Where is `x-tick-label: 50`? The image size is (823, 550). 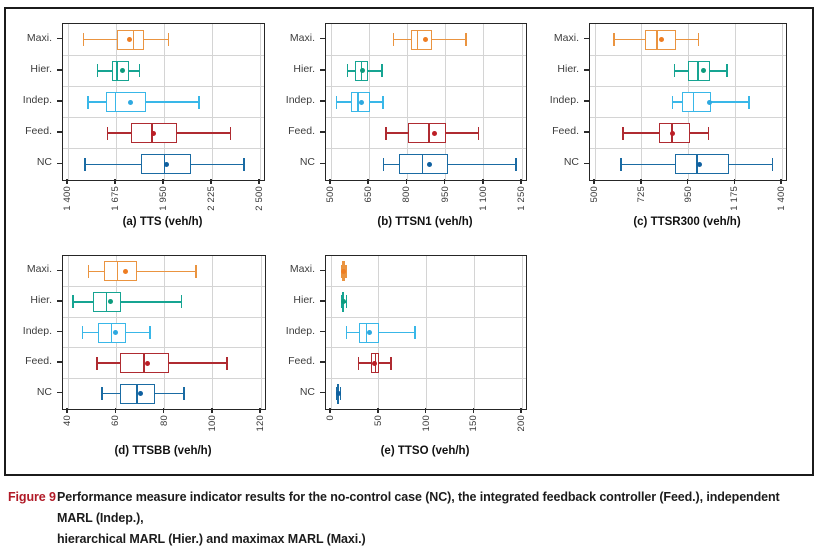 x-tick-label: 50 is located at coordinates (378, 420).